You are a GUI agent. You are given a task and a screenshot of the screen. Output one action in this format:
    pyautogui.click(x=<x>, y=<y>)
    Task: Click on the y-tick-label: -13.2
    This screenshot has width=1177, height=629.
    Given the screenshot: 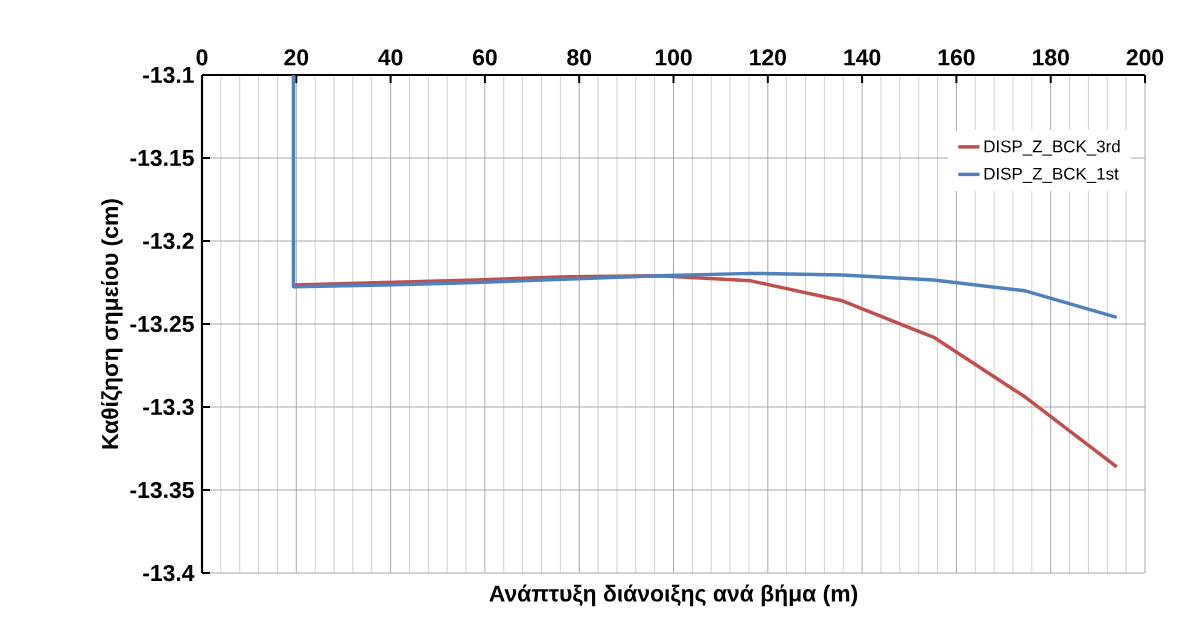 What is the action you would take?
    pyautogui.click(x=168, y=241)
    